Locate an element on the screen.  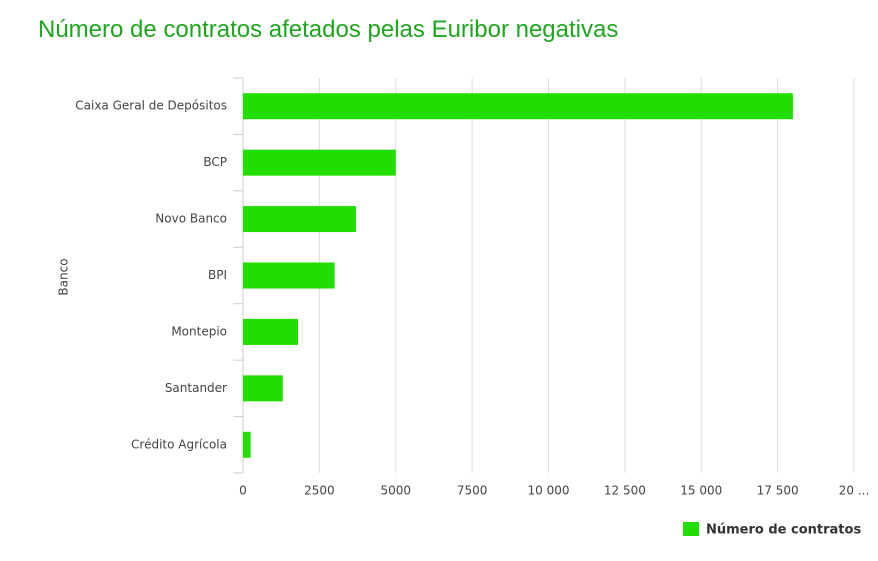
x-tick-label: 0 is located at coordinates (243, 491).